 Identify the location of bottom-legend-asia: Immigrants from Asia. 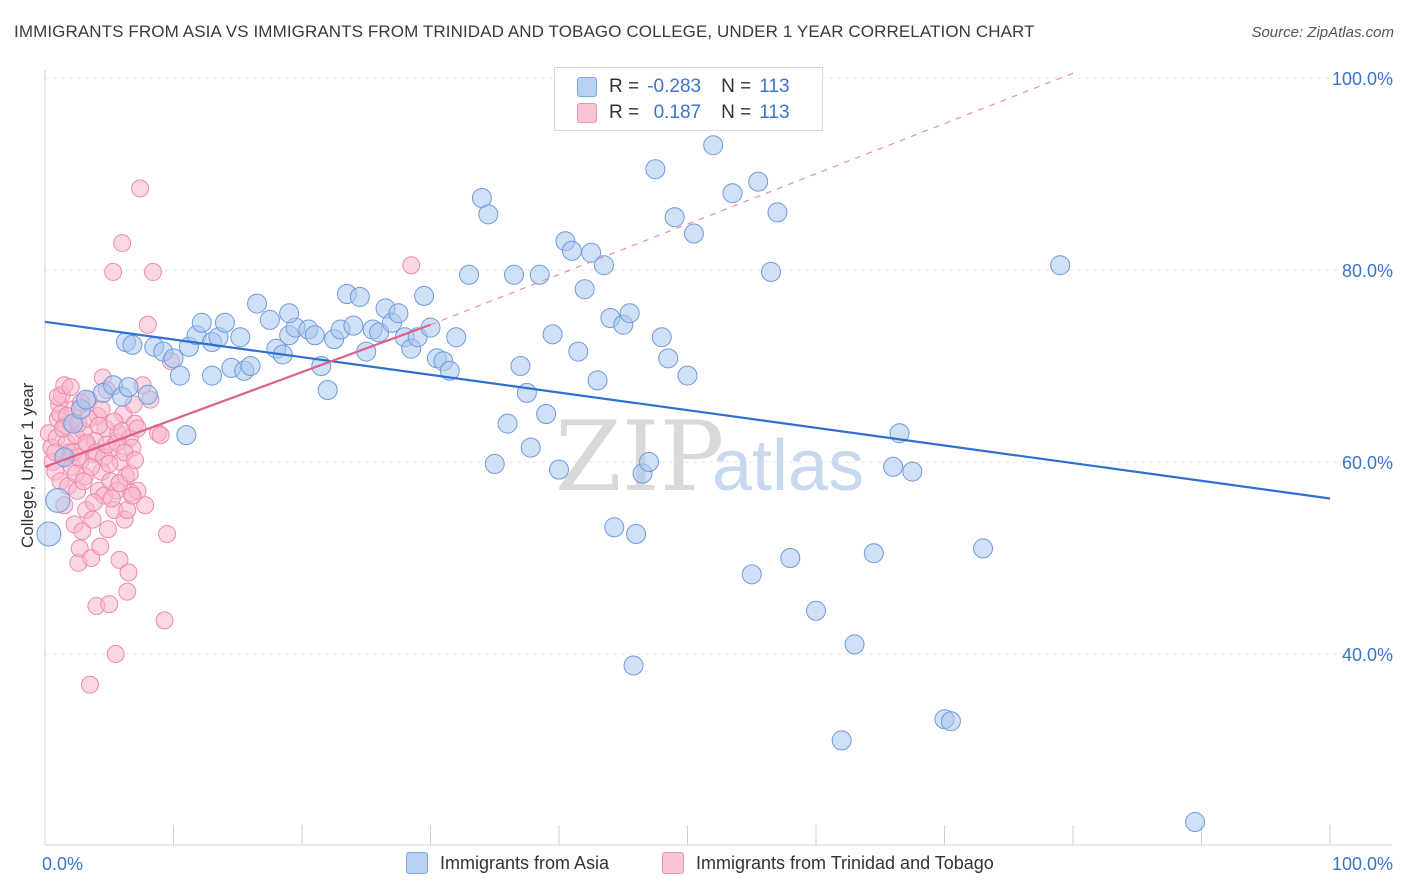
(507, 863).